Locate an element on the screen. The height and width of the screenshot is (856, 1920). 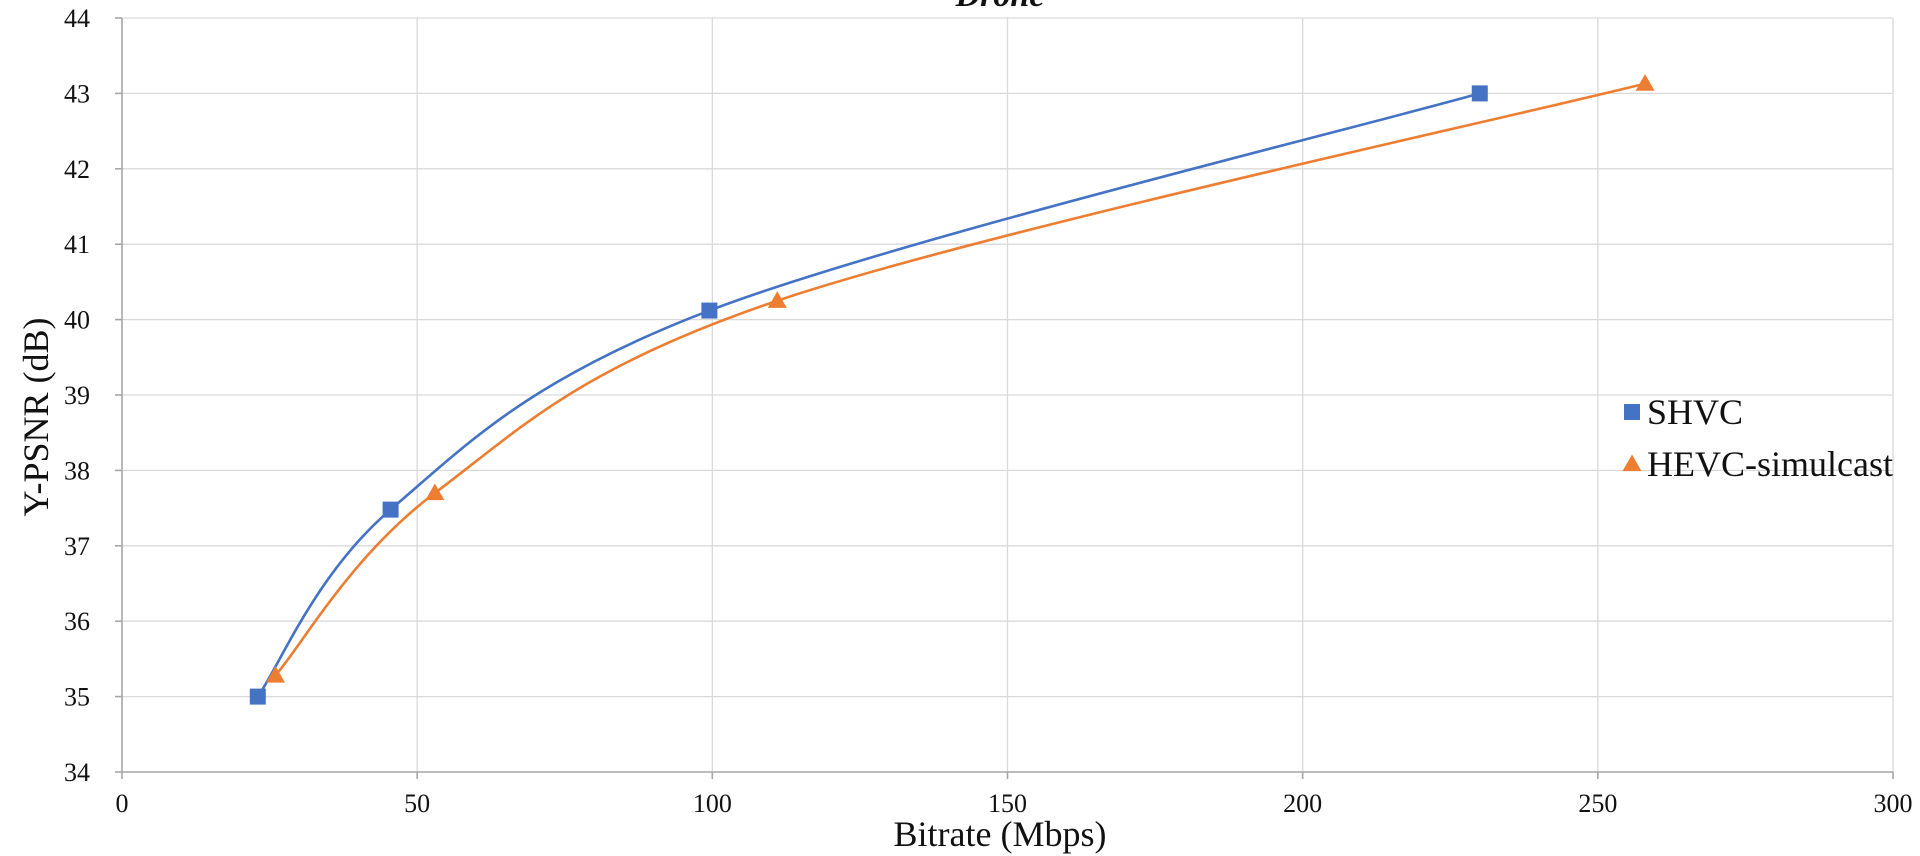
y-tick-label: 43 is located at coordinates (77, 93).